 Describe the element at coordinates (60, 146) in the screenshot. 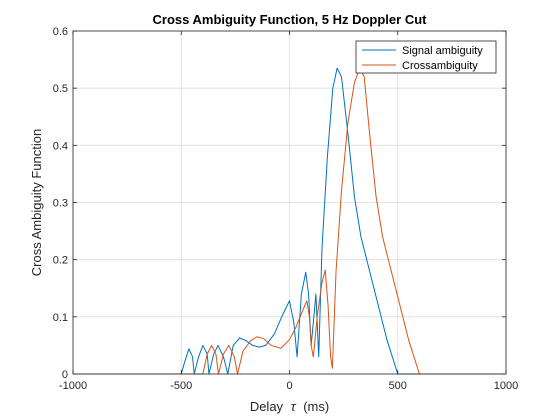

I see `y-tick-label: 0.4` at that location.